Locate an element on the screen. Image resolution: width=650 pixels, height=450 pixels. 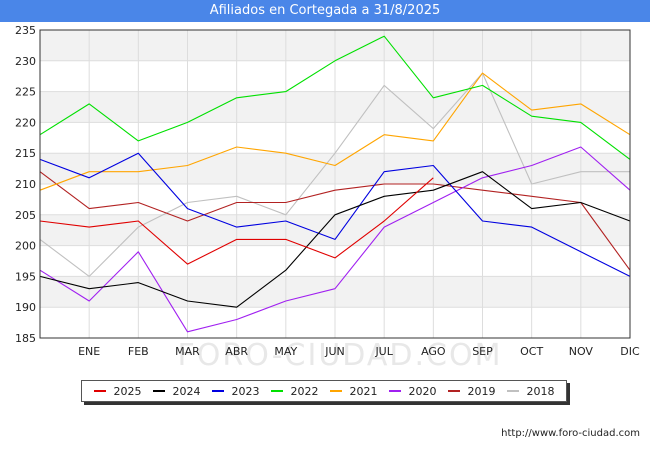
legend-item-2019: 2019 is located at coordinates (471, 391).